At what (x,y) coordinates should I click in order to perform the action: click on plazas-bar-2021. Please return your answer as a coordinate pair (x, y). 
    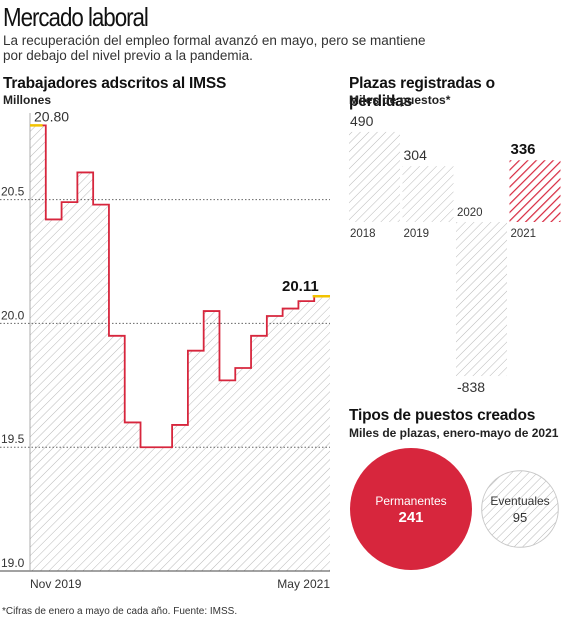
    Looking at the image, I should click on (535, 191).